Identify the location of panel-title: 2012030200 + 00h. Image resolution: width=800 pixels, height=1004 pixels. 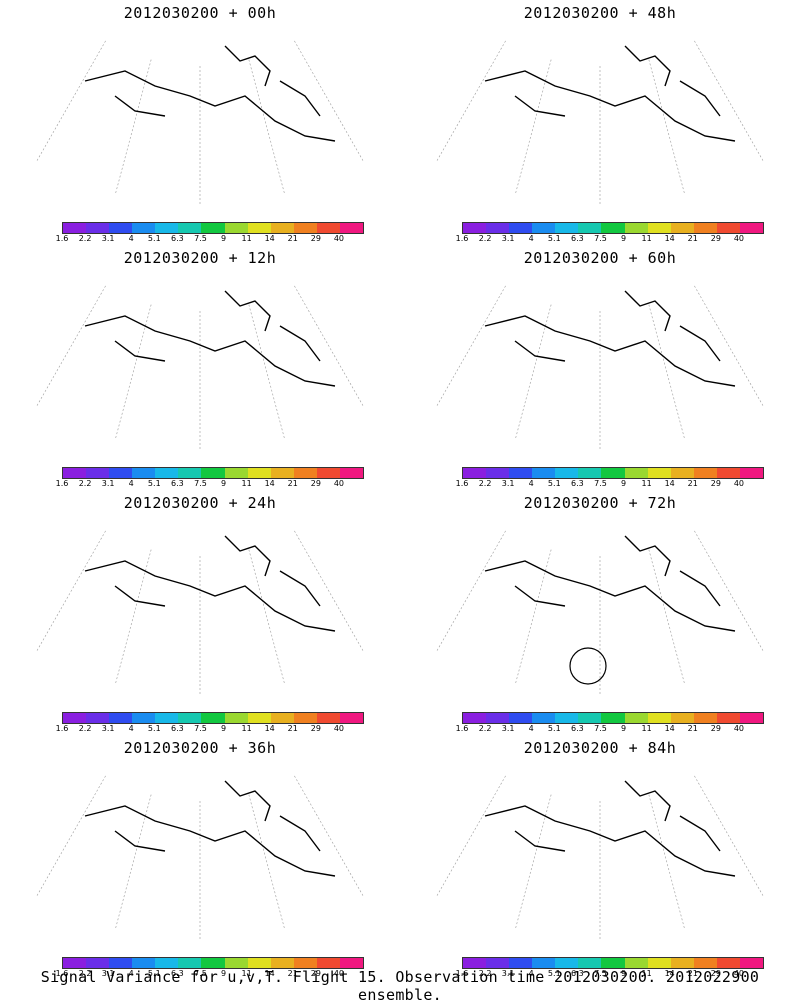
(200, 13).